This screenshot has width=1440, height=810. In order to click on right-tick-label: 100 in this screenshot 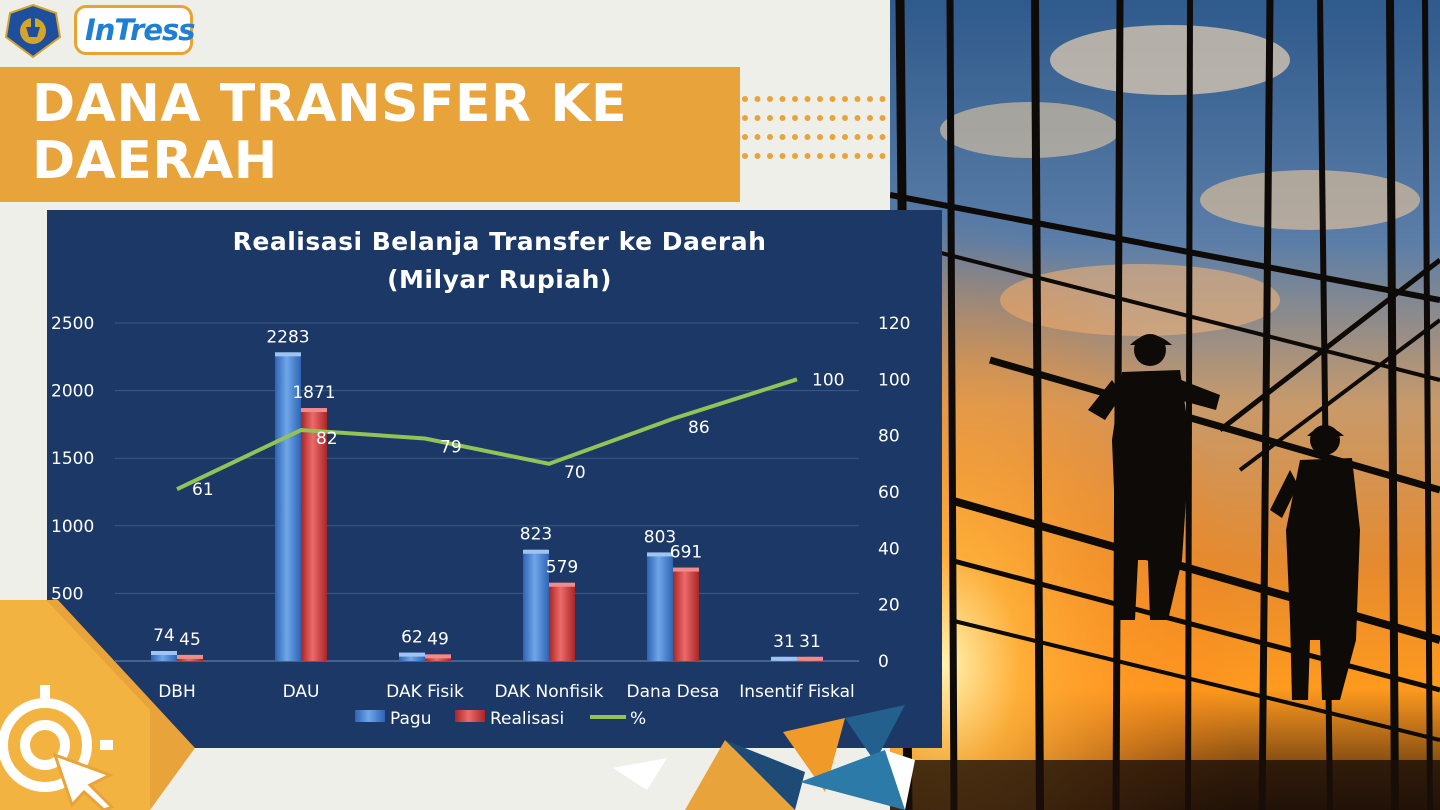, I will do `click(894, 380)`.